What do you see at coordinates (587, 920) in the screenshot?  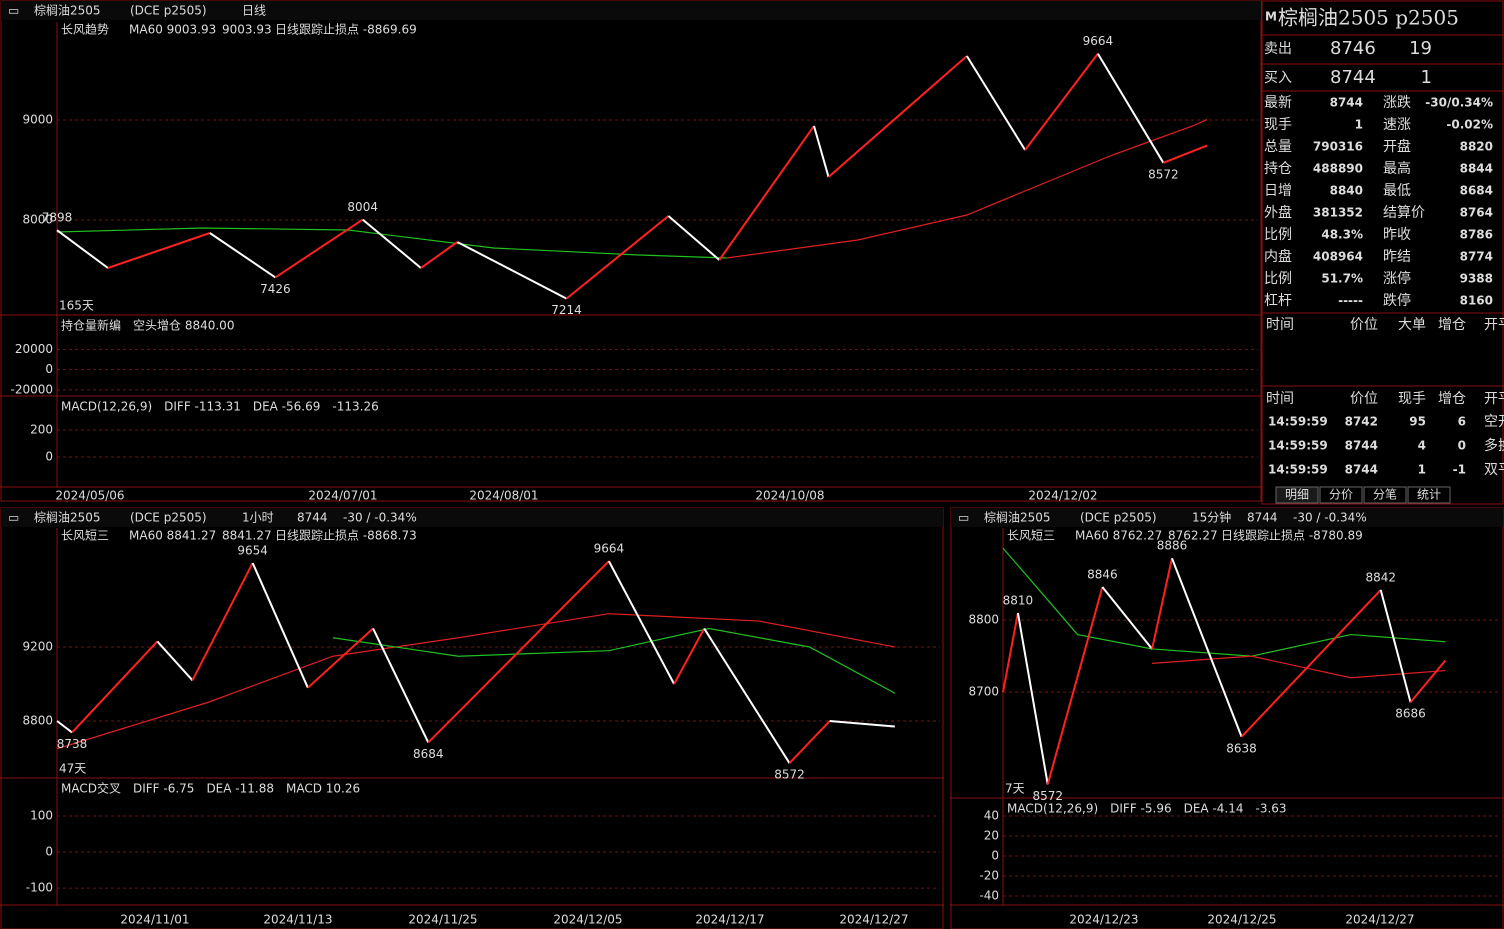 I see `x-date-label: 2024/12/05` at bounding box center [587, 920].